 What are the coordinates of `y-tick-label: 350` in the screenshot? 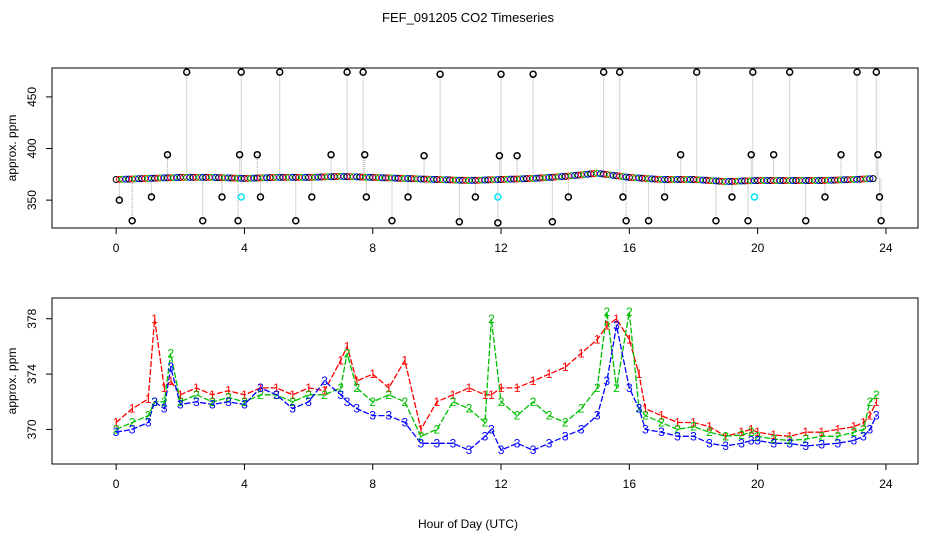 It's located at (32, 200).